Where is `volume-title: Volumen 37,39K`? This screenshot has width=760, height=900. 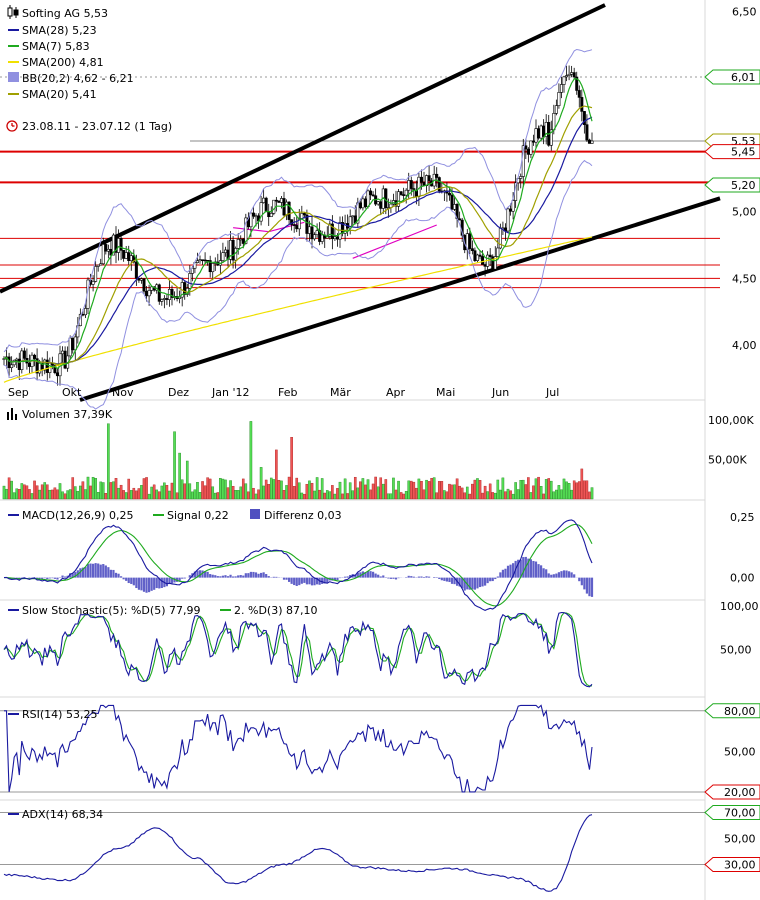 volume-title: Volumen 37,39K is located at coordinates (67, 414).